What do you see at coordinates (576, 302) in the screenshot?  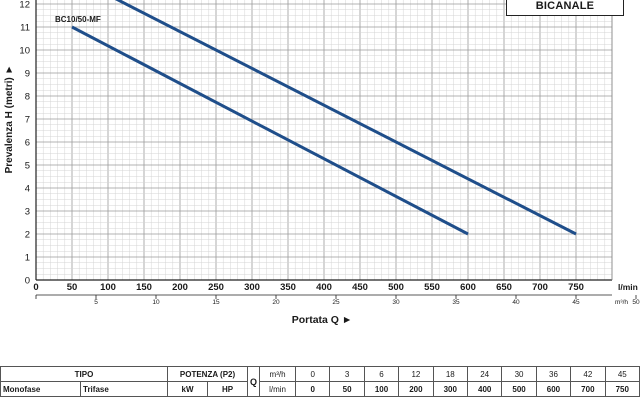 I see `m3h-tick-label: 45` at bounding box center [576, 302].